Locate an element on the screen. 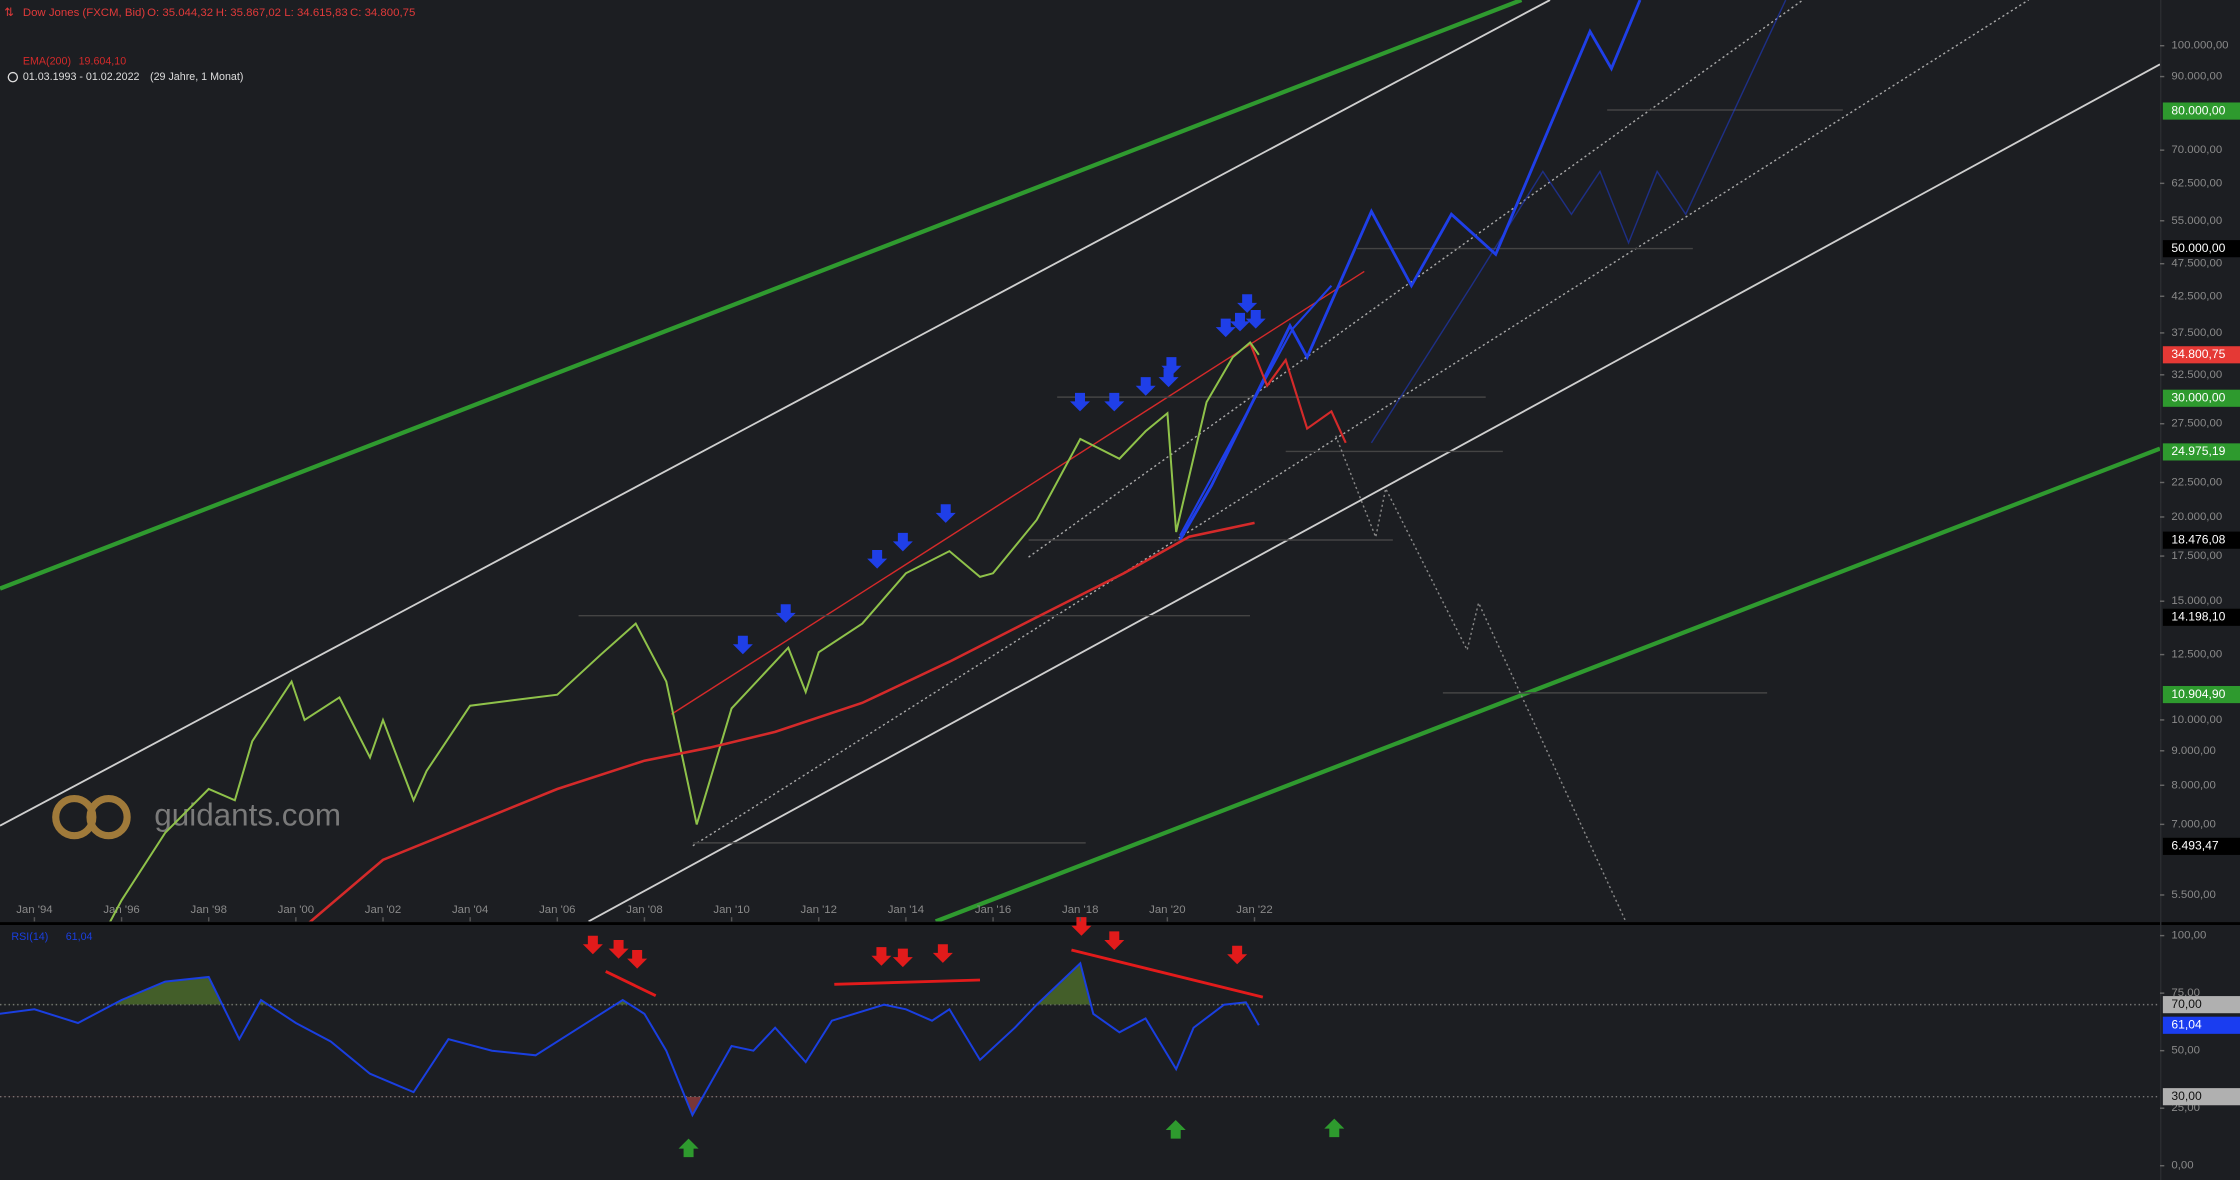  y-tick-label: 42.500,00 is located at coordinates (2196, 296).